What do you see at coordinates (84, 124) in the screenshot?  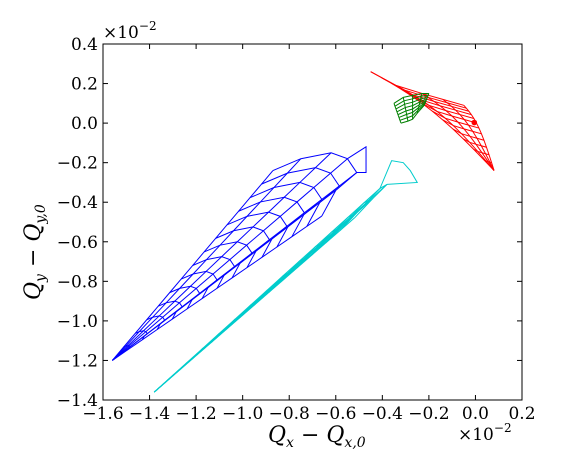 I see `y-tick-label: 0.0` at bounding box center [84, 124].